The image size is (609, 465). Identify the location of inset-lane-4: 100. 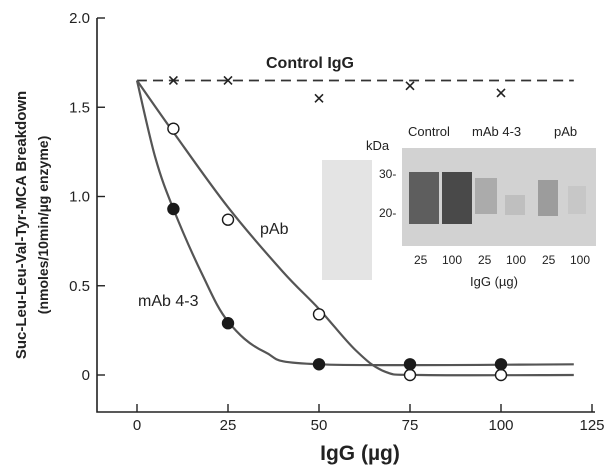
(516, 260).